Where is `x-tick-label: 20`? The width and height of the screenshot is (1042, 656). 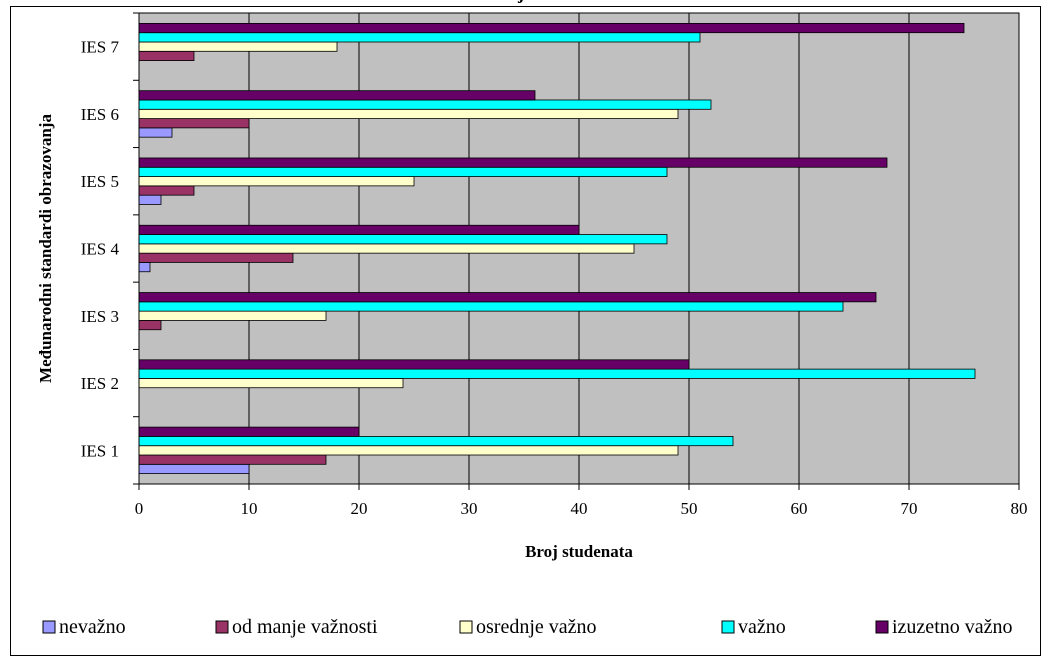 x-tick-label: 20 is located at coordinates (359, 508).